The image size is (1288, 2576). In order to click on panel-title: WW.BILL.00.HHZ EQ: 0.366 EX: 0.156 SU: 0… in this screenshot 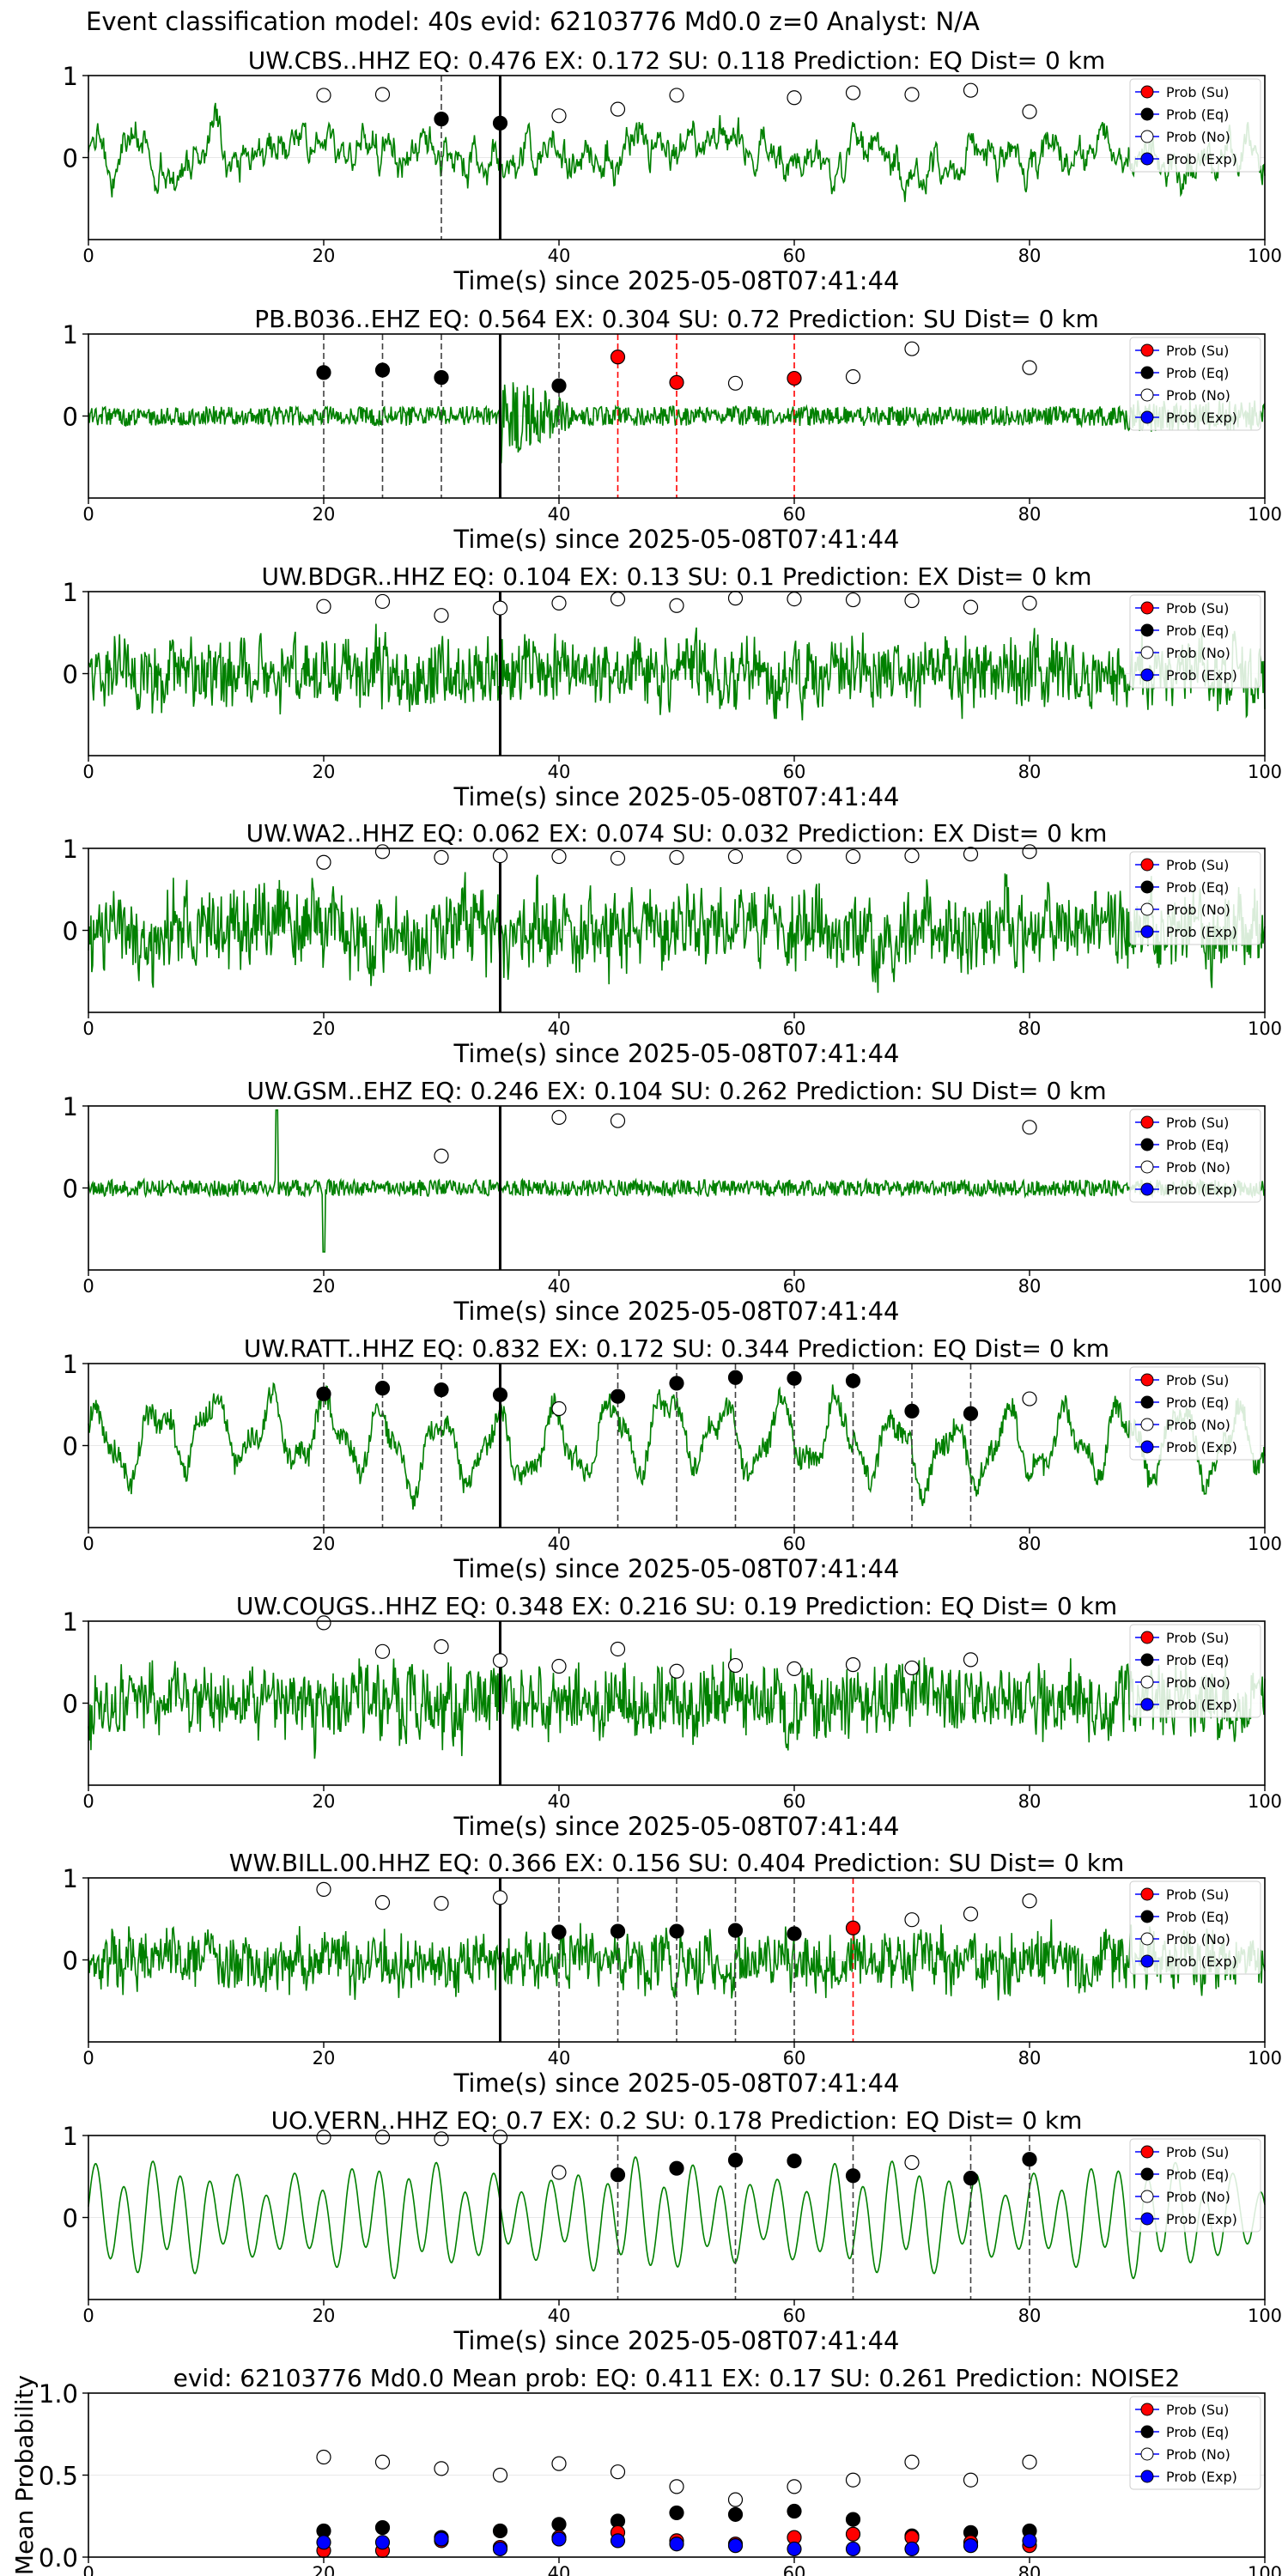, I will do `click(676, 1863)`.